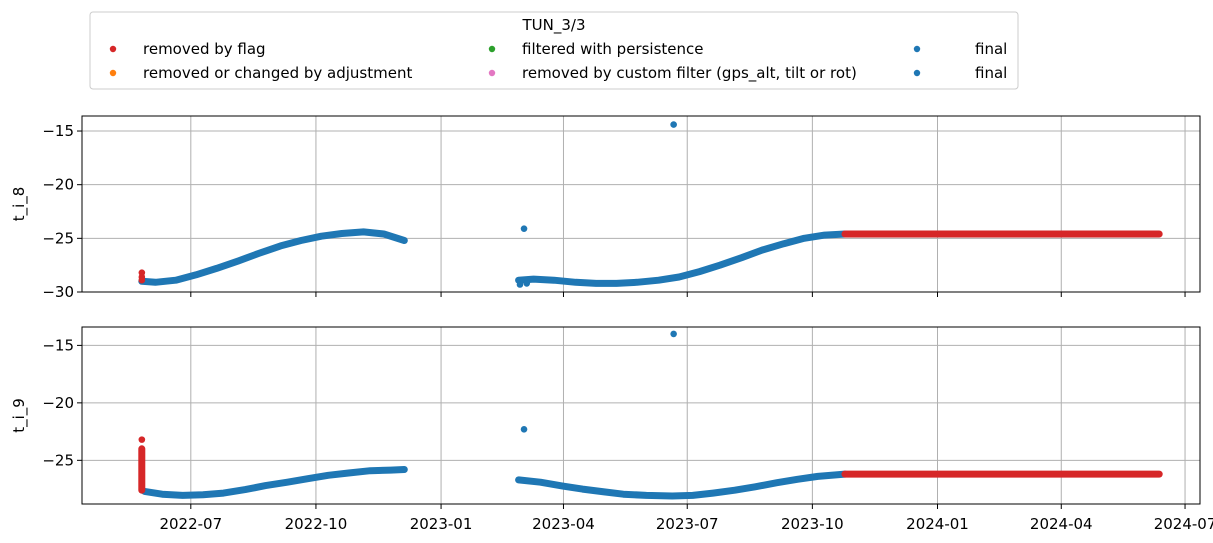  I want to click on x-tick-label: 2024-01, so click(937, 524).